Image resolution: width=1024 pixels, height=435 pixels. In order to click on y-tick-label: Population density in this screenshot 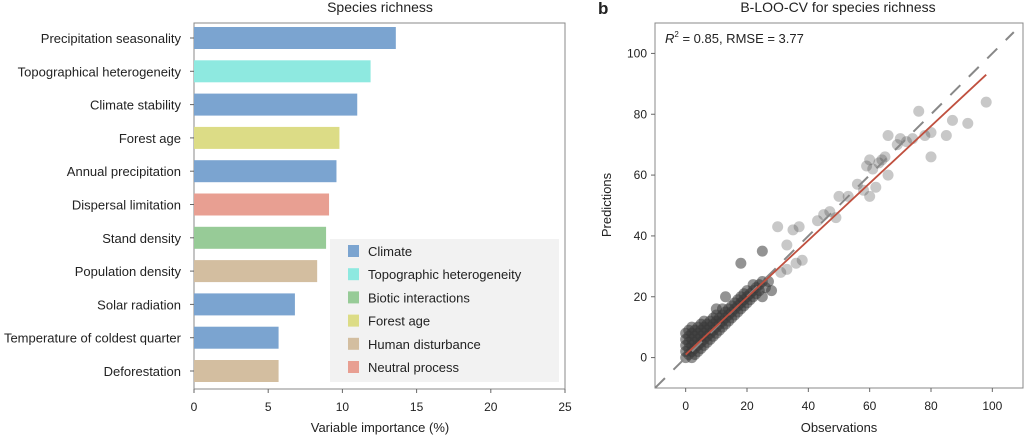, I will do `click(128, 271)`.